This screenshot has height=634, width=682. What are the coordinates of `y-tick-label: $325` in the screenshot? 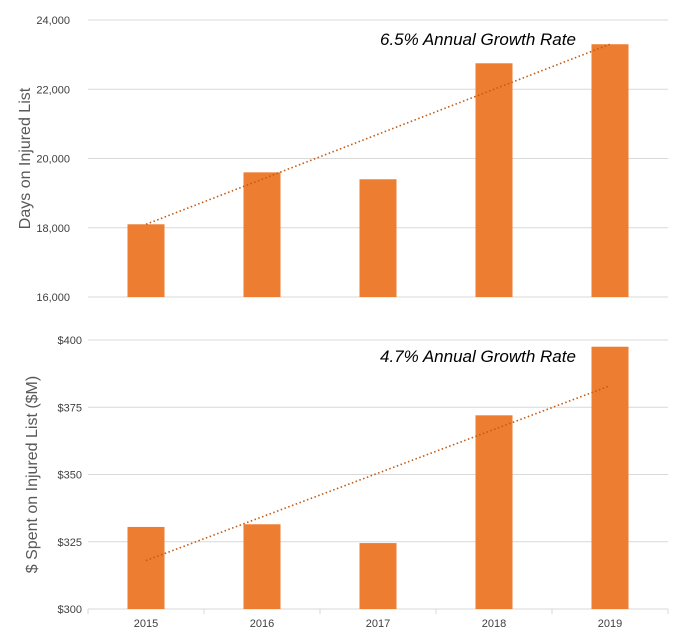 It's located at (70, 543).